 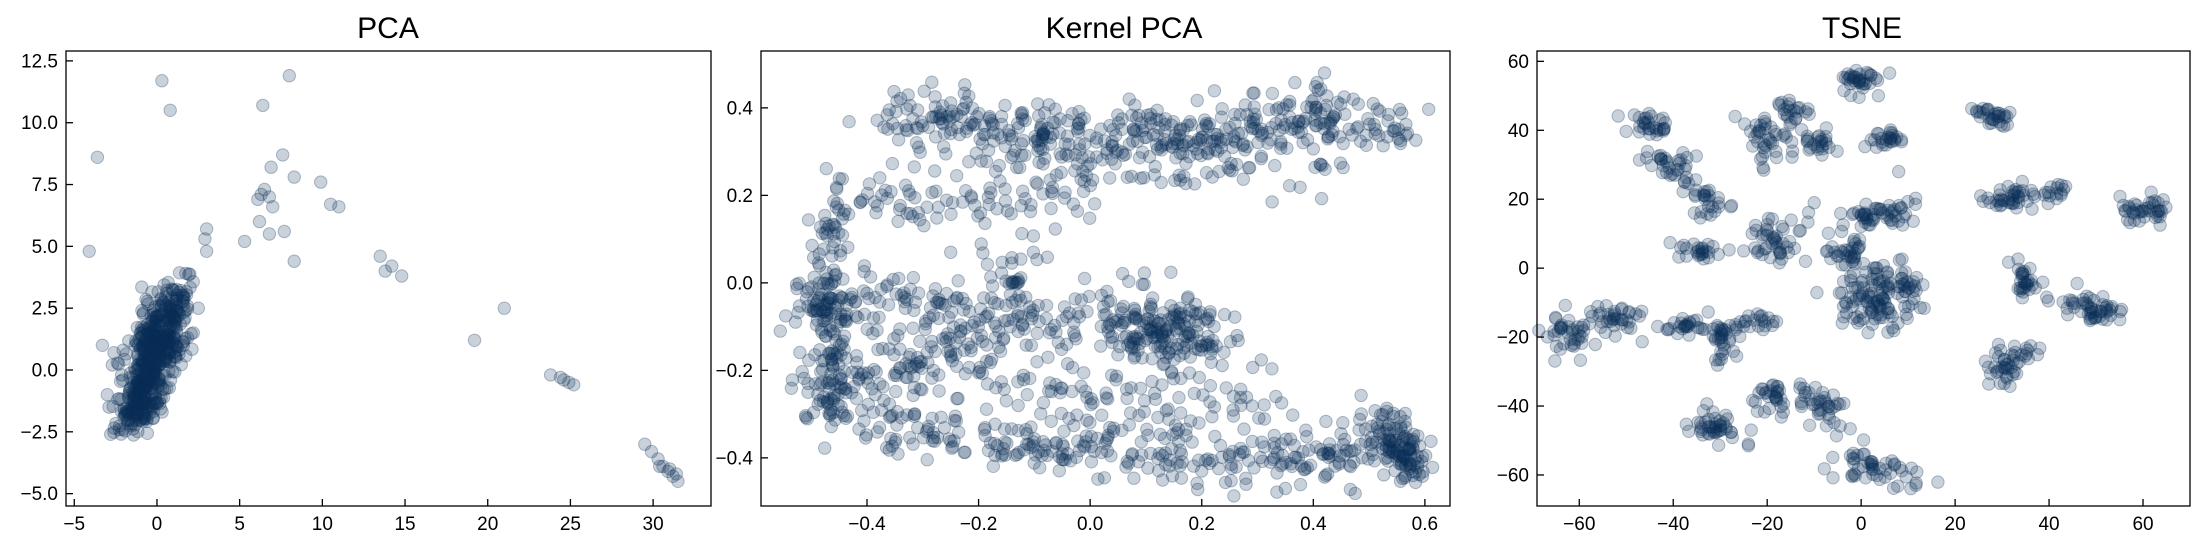 I want to click on y-tick-label: −40, so click(x=1513, y=407).